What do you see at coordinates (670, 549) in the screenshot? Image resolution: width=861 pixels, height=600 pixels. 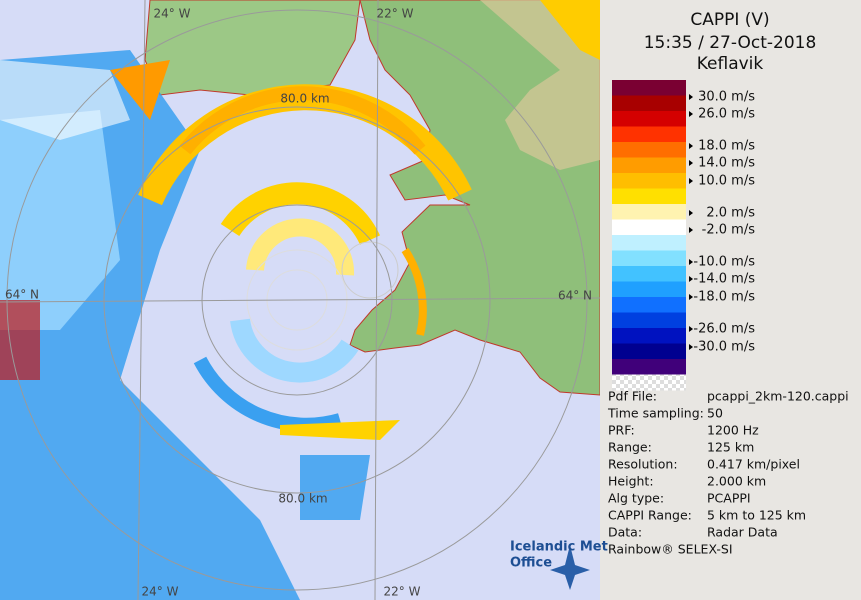 I see `info-footer: Rainbow® SELEX-SI` at bounding box center [670, 549].